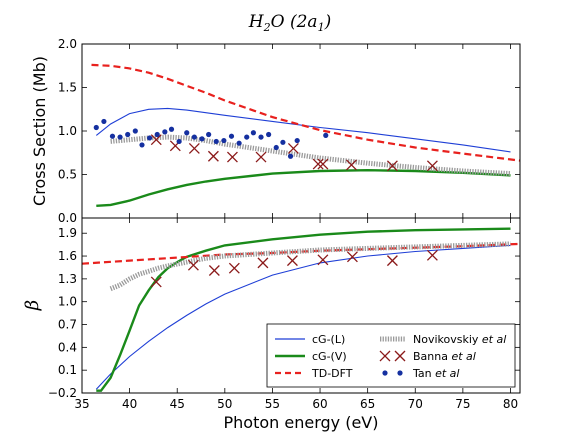 This screenshot has height=436, width=581. What do you see at coordinates (392, 373) in the screenshot?
I see `legend-swatch-tan` at bounding box center [392, 373].